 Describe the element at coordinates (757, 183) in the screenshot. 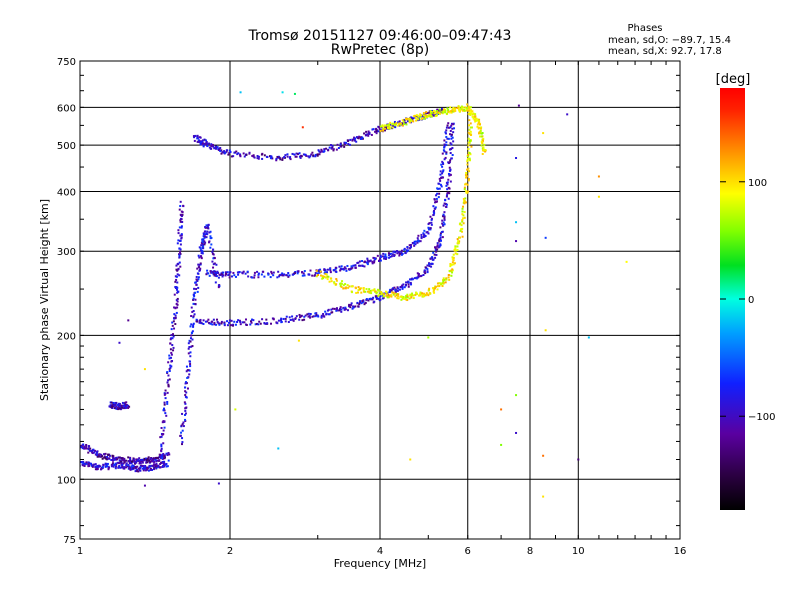

I see `colorbar-tick-label: 100` at that location.